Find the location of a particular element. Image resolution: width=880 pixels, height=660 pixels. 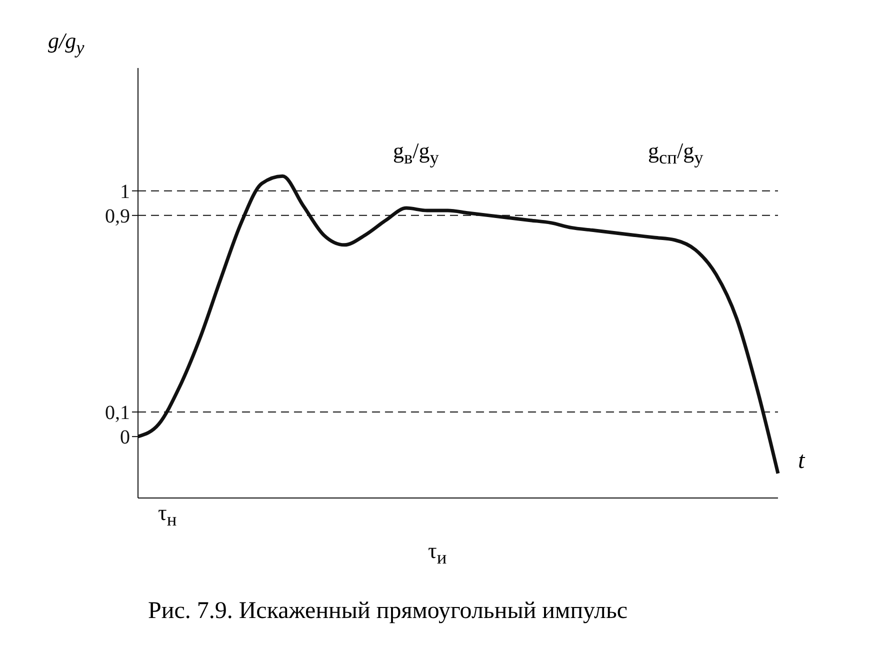

y-tick-label: 0,1 is located at coordinates (117, 413).